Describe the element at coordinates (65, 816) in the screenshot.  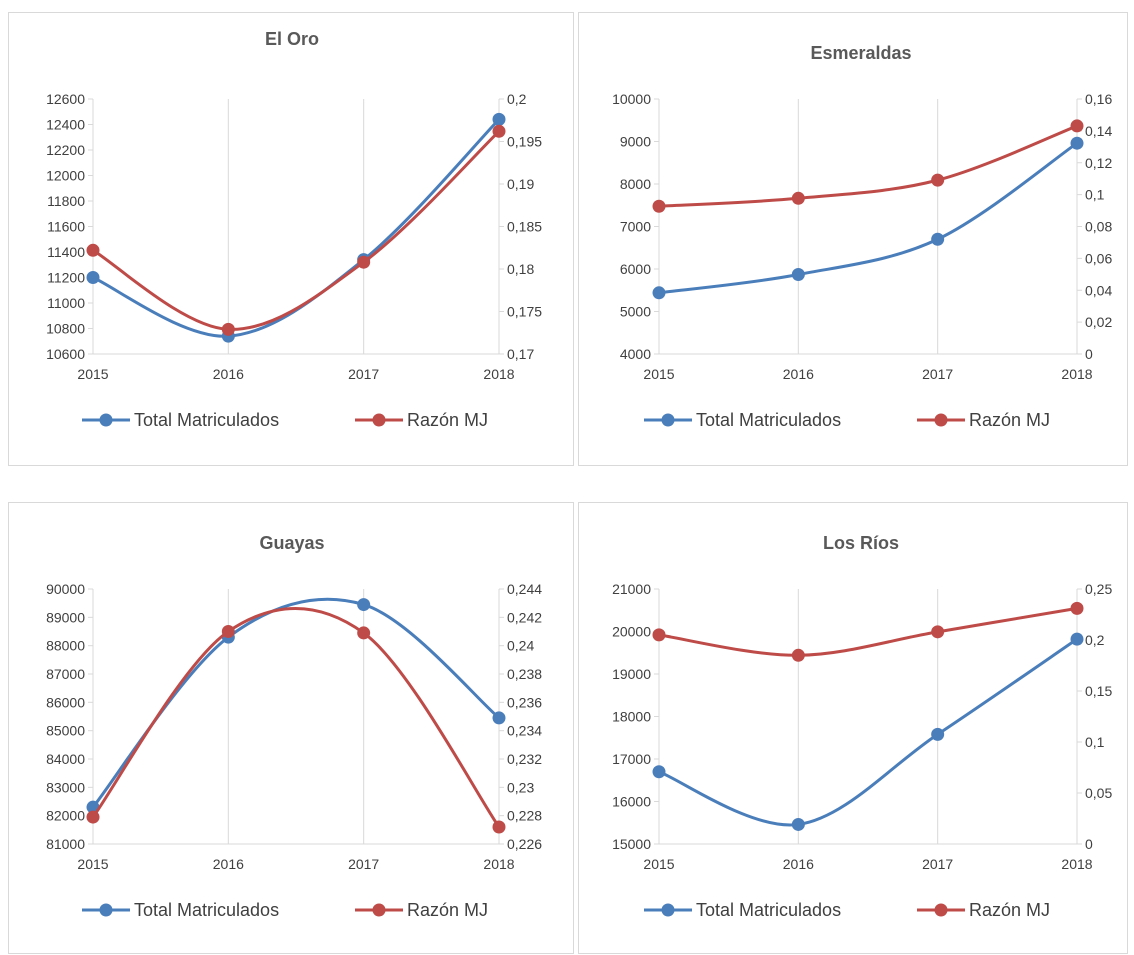
I see `y-left-tick-label: 82000` at that location.